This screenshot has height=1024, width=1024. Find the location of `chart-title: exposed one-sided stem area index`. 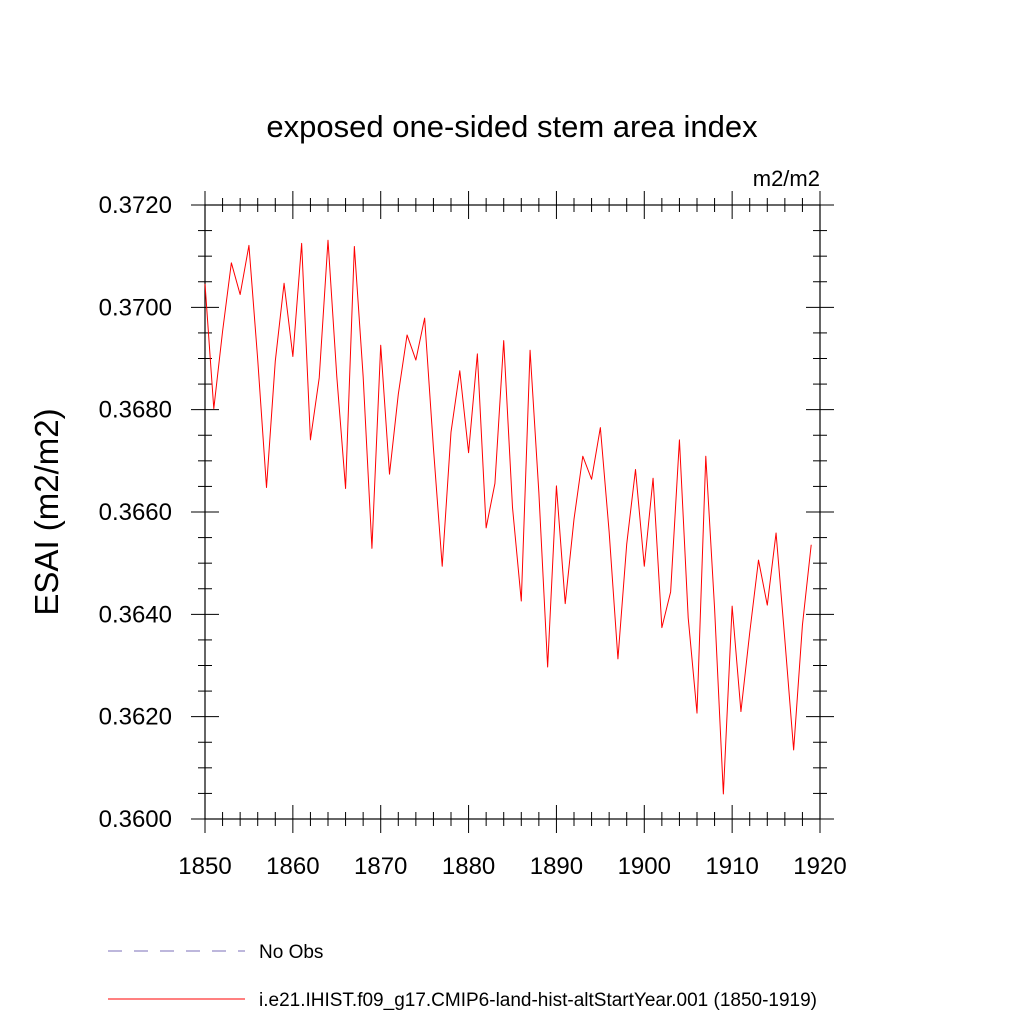

chart-title: exposed one-sided stem area index is located at coordinates (512, 126).